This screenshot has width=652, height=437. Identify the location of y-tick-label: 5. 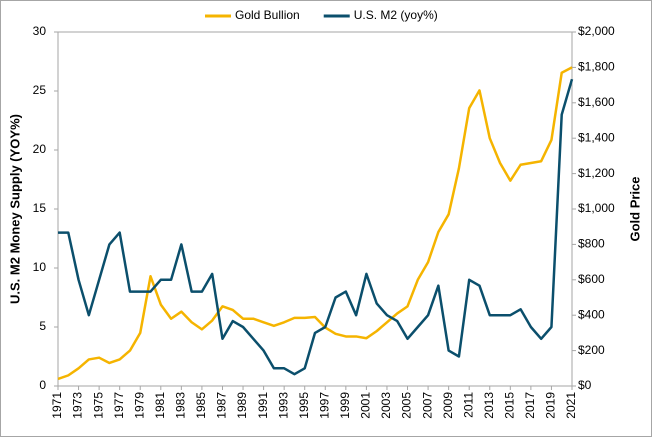
(42, 326).